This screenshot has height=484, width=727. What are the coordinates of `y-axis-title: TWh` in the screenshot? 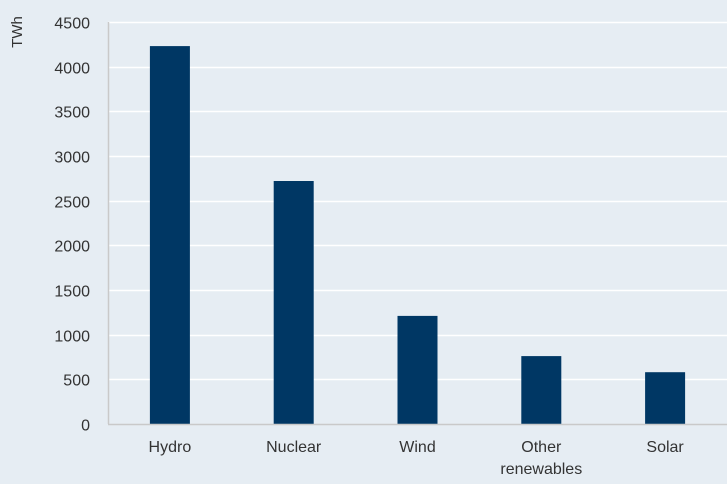 It's located at (17, 32).